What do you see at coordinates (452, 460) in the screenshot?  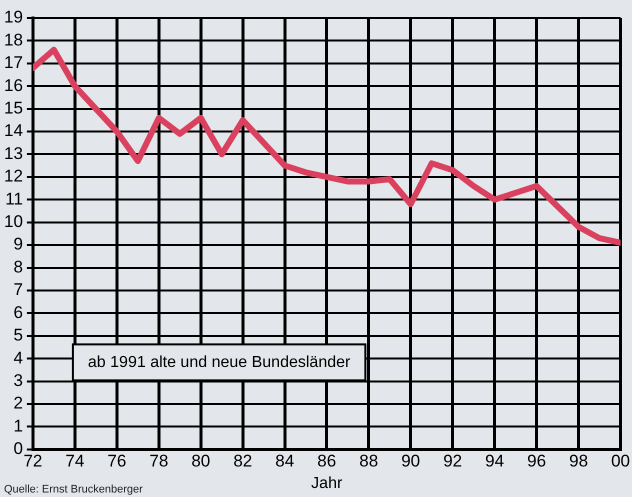 I see `x-tick-label: 92` at bounding box center [452, 460].